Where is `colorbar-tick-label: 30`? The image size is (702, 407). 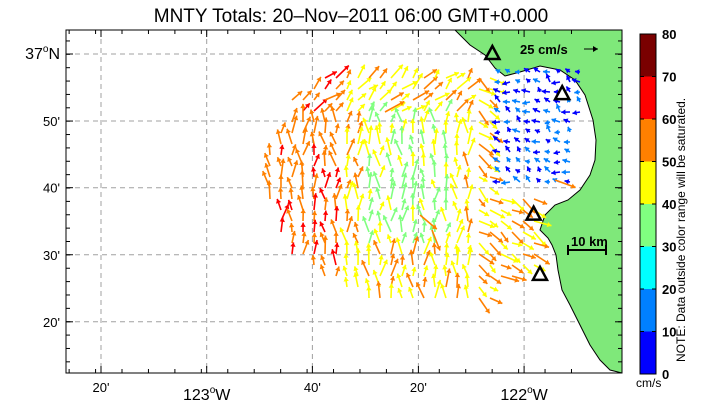 colorbar-tick-label: 30 is located at coordinates (669, 247).